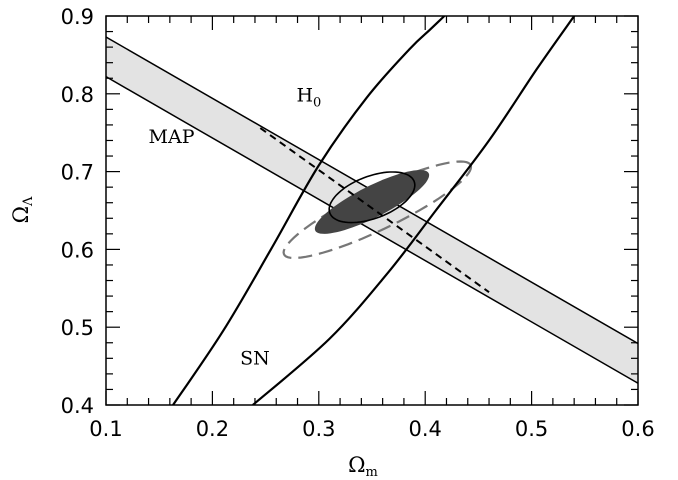  I want to click on x-tick-label: 0.1, so click(105, 429).